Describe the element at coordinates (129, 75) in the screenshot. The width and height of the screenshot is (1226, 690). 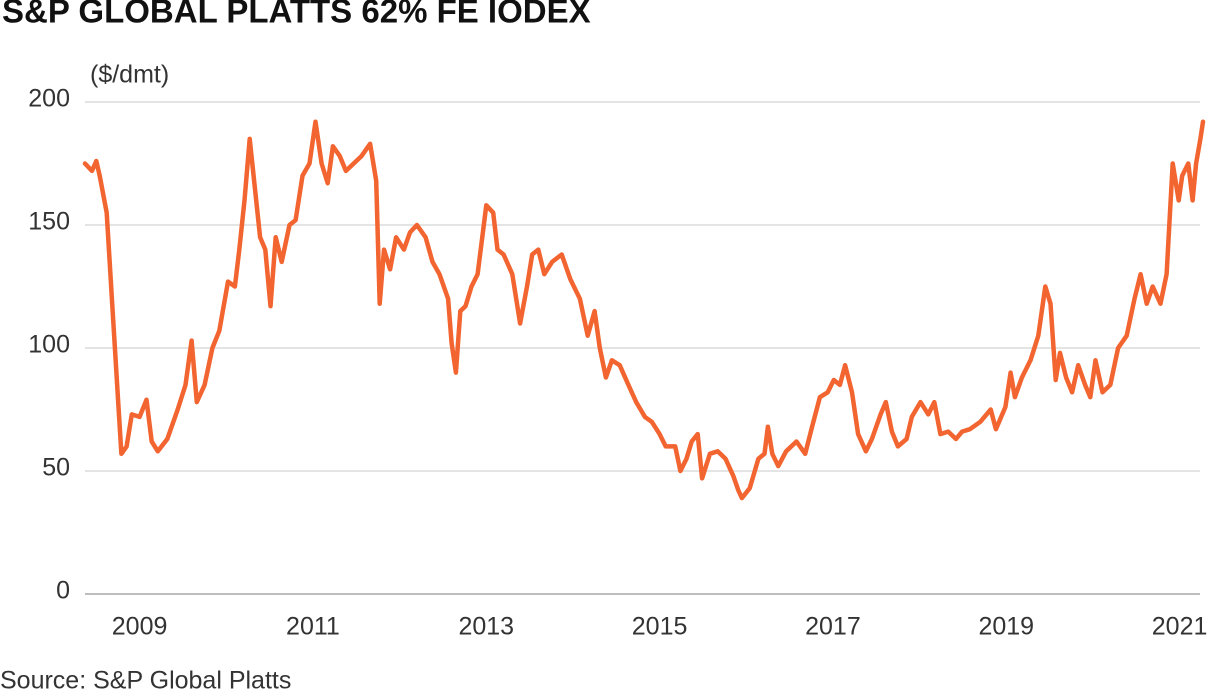
I see `y-axis-label: ($/dmt)` at that location.